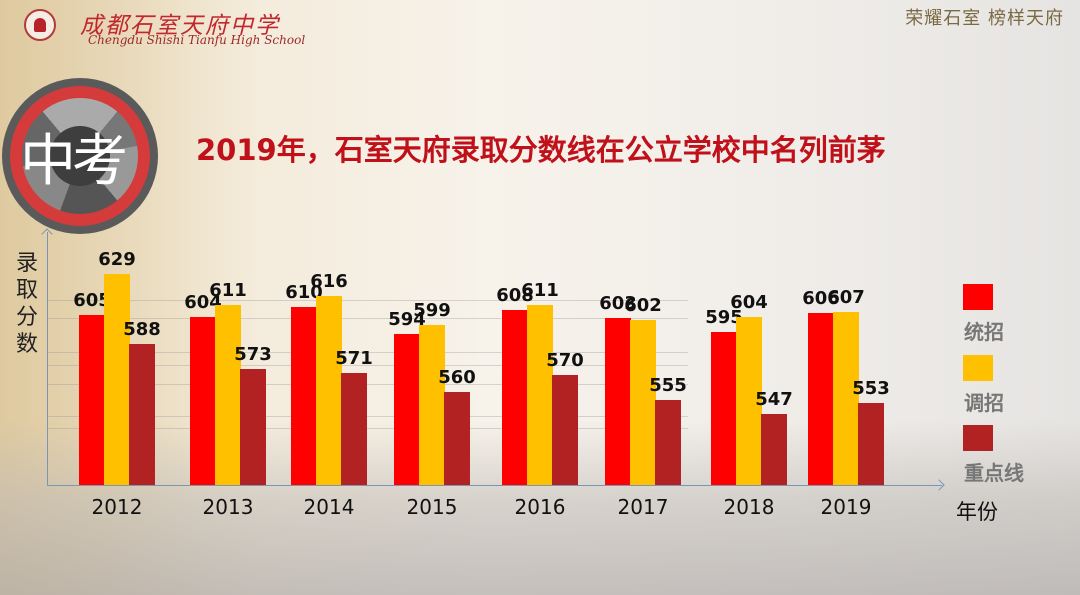 This screenshot has height=595, width=1080. I want to click on data-label: 610, so click(304, 292).